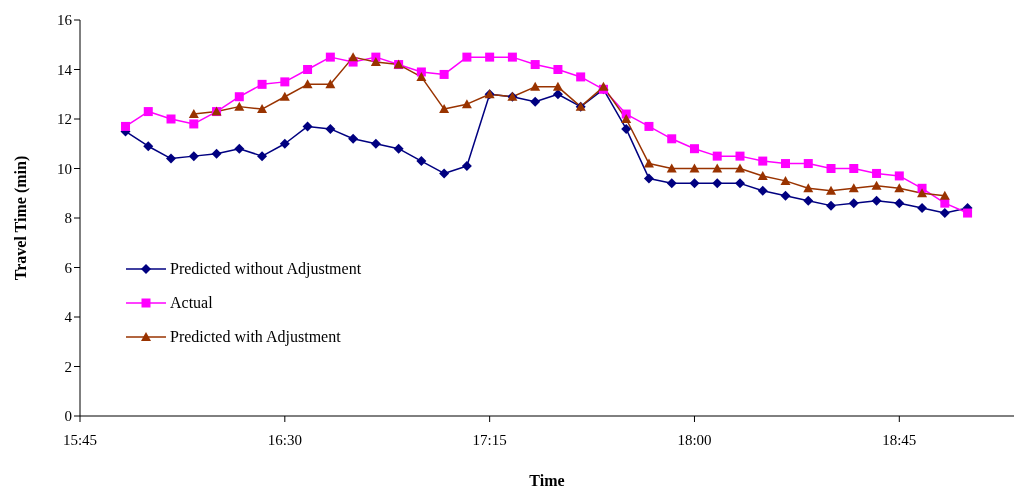  Describe the element at coordinates (68, 218) in the screenshot. I see `y-tick-label: 8` at that location.